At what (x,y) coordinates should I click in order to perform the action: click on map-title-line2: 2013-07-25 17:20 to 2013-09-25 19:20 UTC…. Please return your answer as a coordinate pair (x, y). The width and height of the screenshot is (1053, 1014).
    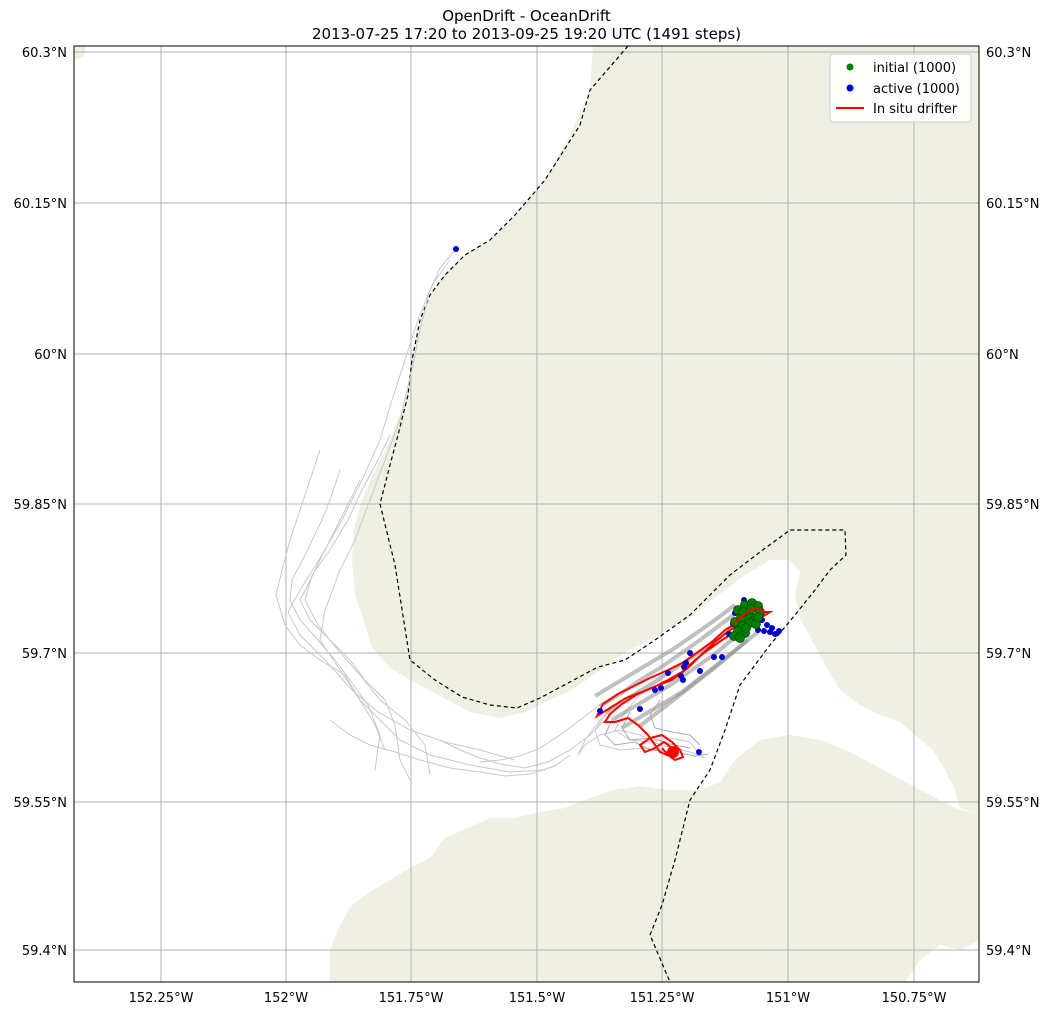
    Looking at the image, I should click on (526, 34).